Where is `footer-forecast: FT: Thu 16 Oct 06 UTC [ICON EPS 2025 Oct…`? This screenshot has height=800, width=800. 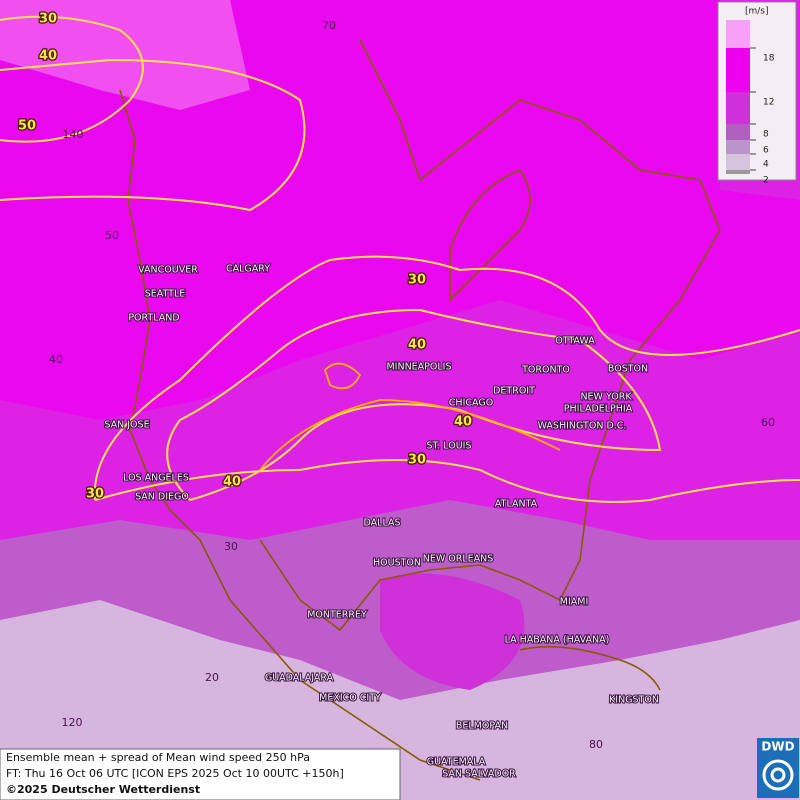
footer-forecast: FT: Thu 16 Oct 06 UTC [ICON EPS 2025 Oct… is located at coordinates (175, 773).